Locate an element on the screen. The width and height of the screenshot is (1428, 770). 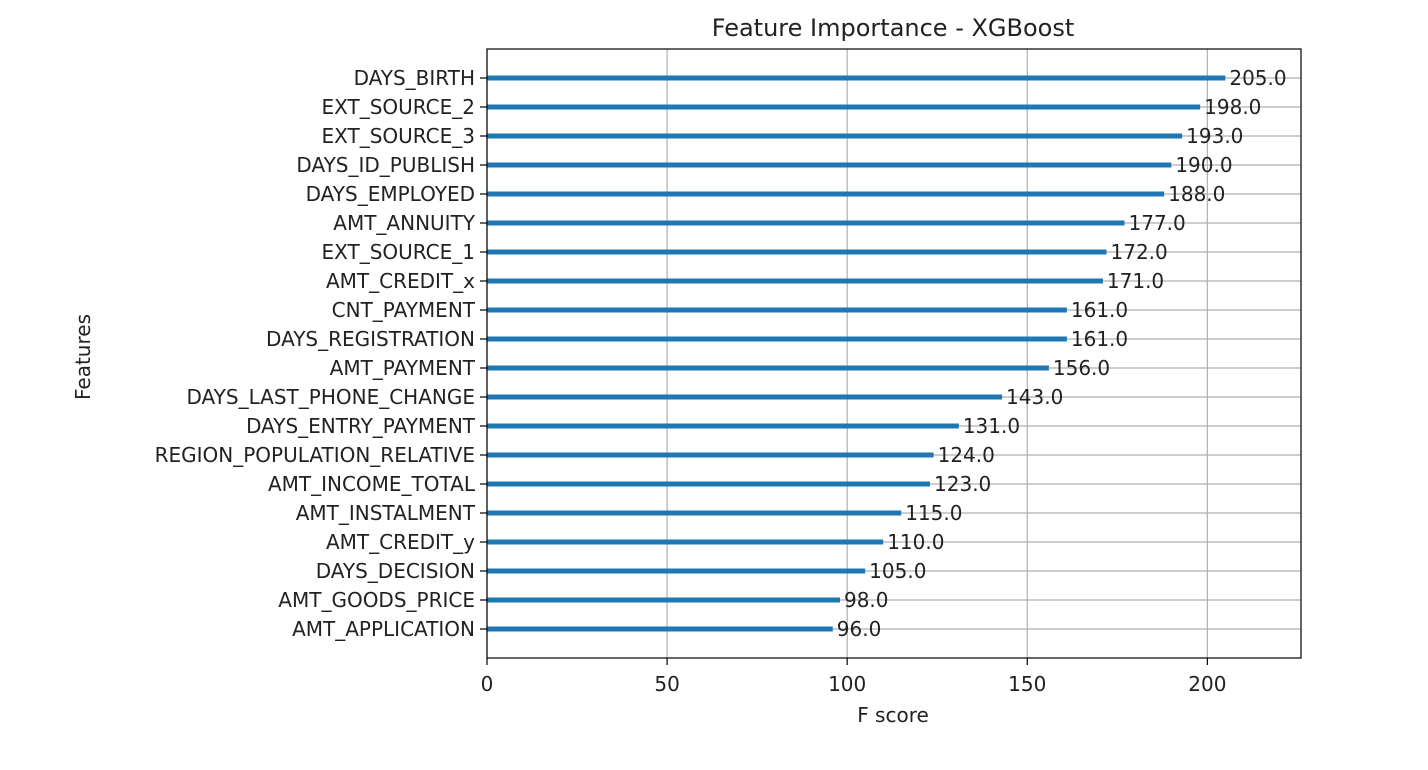
category-label: DAYS_LAST_PHONE_CHANGE is located at coordinates (330, 397).